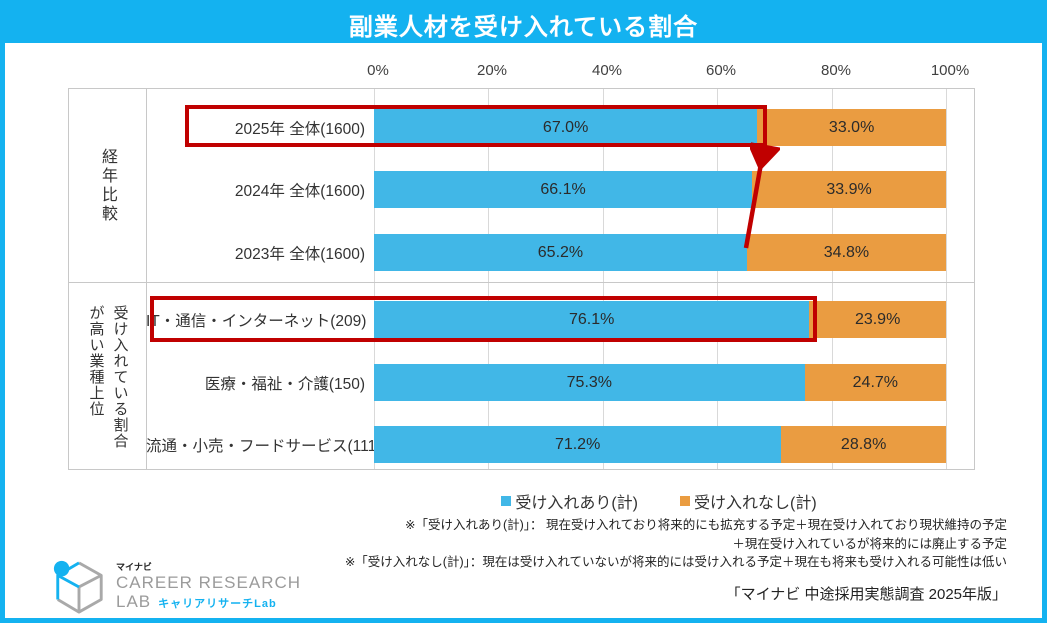 This screenshot has height=623, width=1047. I want to click on group-label-text: 経年比較, so click(107, 185).